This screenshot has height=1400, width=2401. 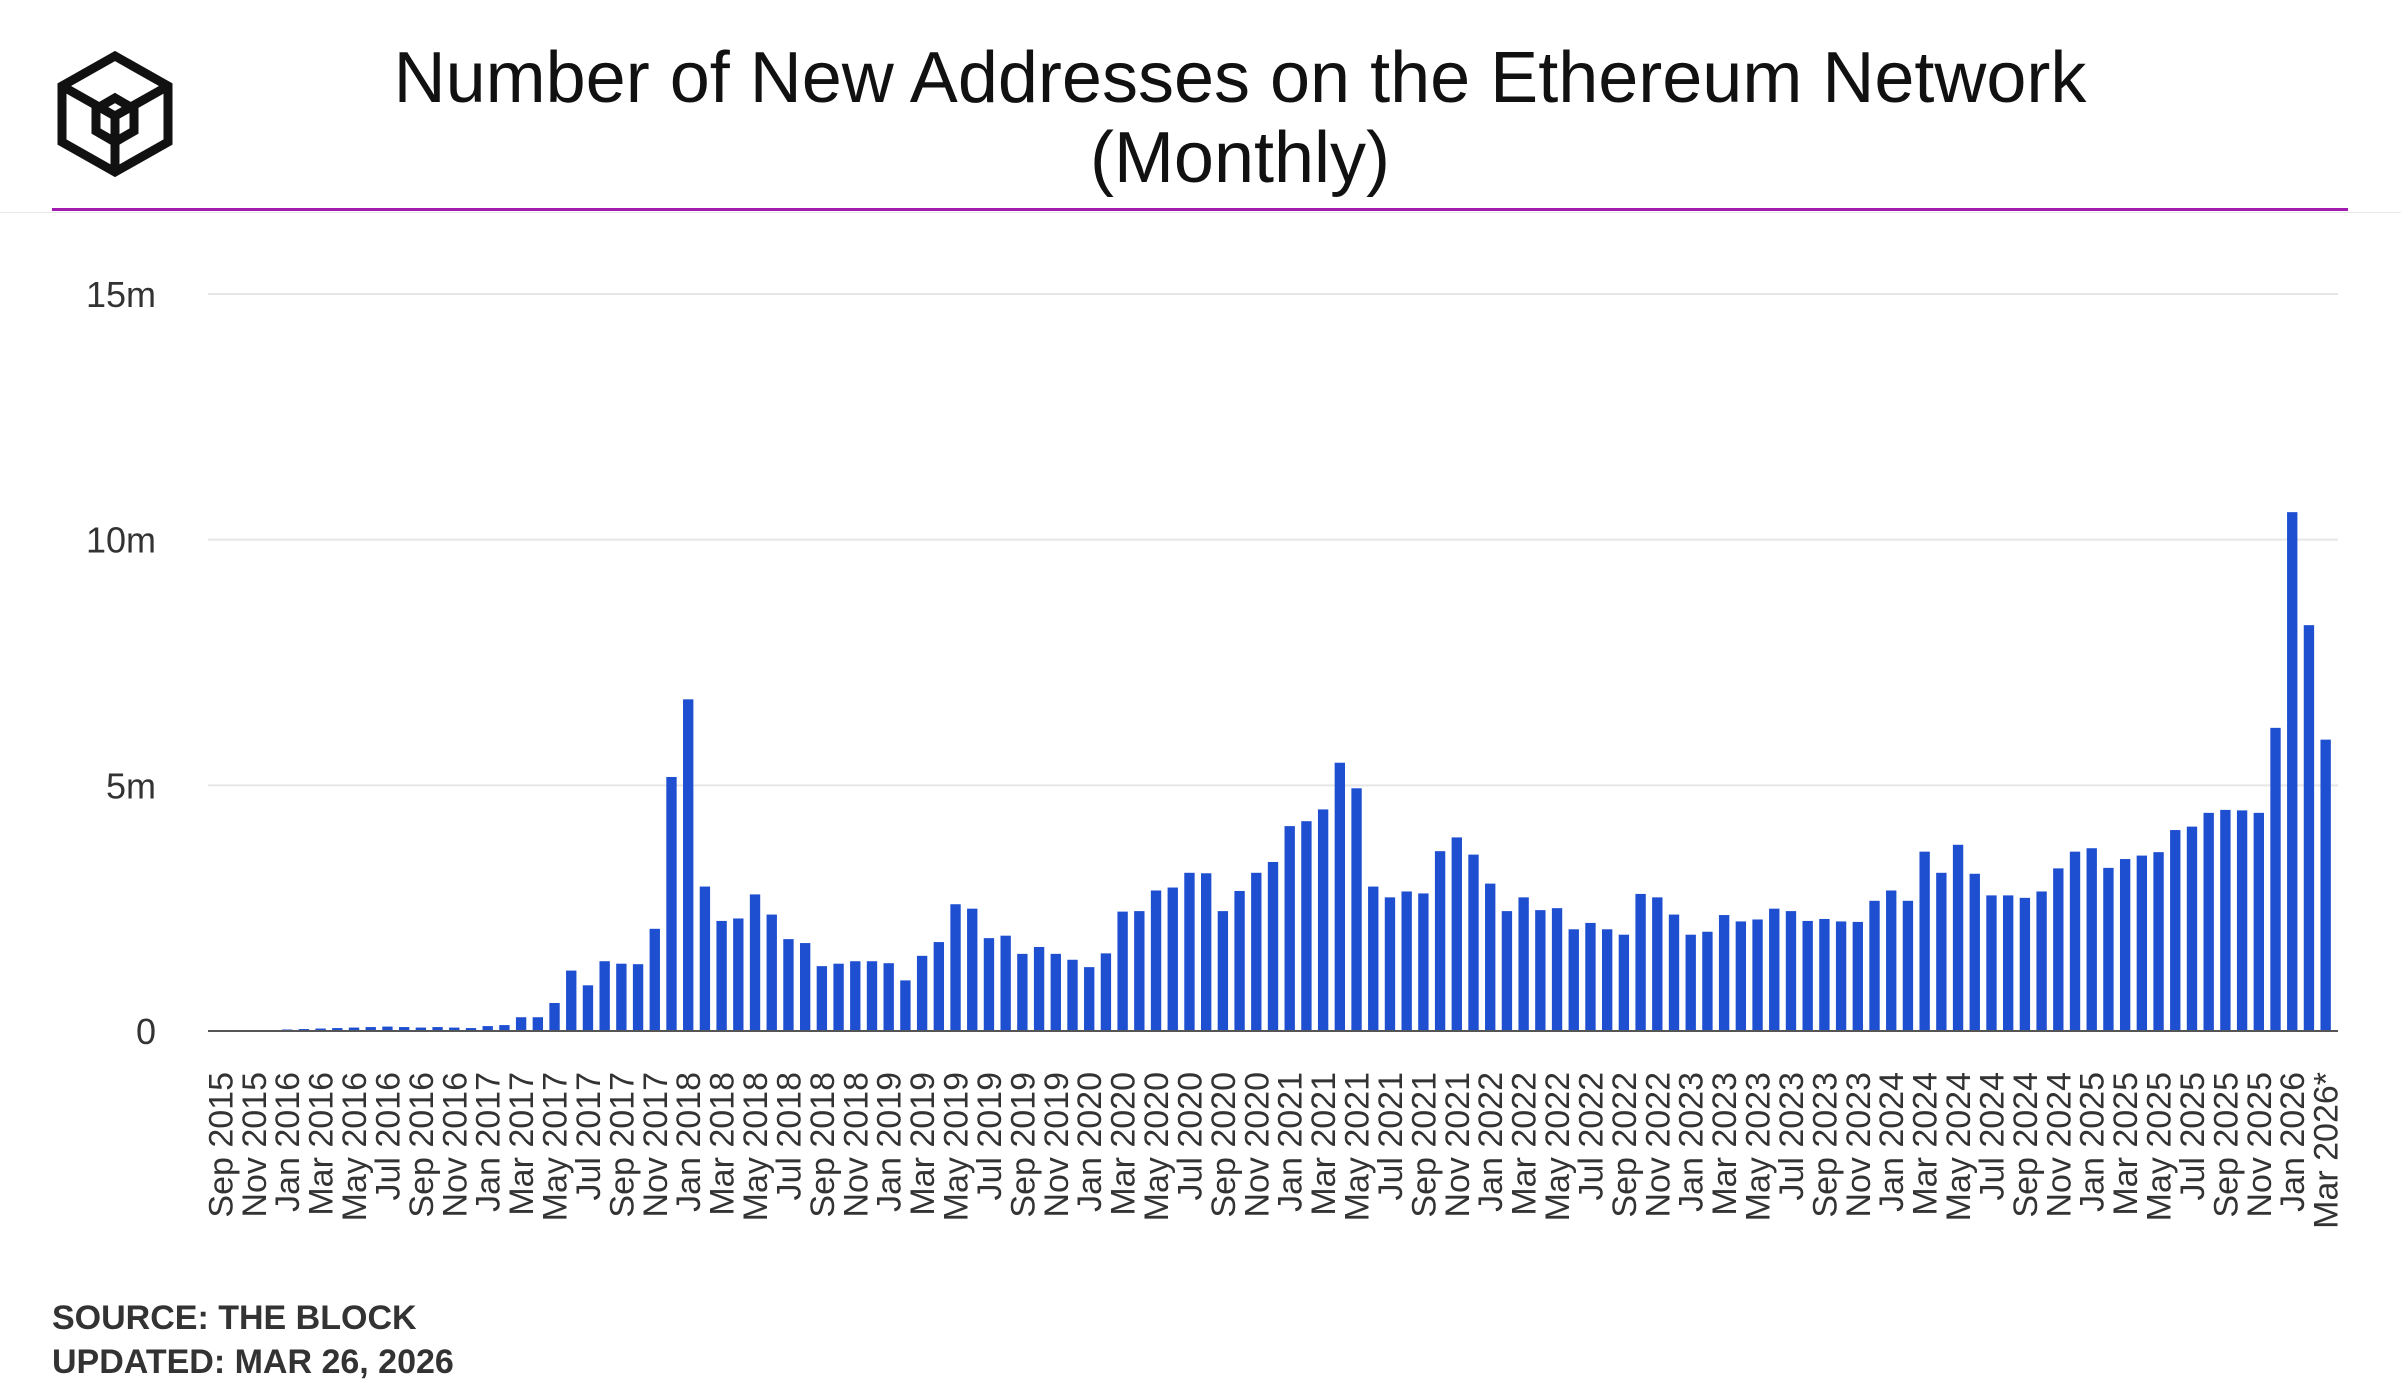 What do you see at coordinates (1423, 962) in the screenshot?
I see `bar-sep-2021` at bounding box center [1423, 962].